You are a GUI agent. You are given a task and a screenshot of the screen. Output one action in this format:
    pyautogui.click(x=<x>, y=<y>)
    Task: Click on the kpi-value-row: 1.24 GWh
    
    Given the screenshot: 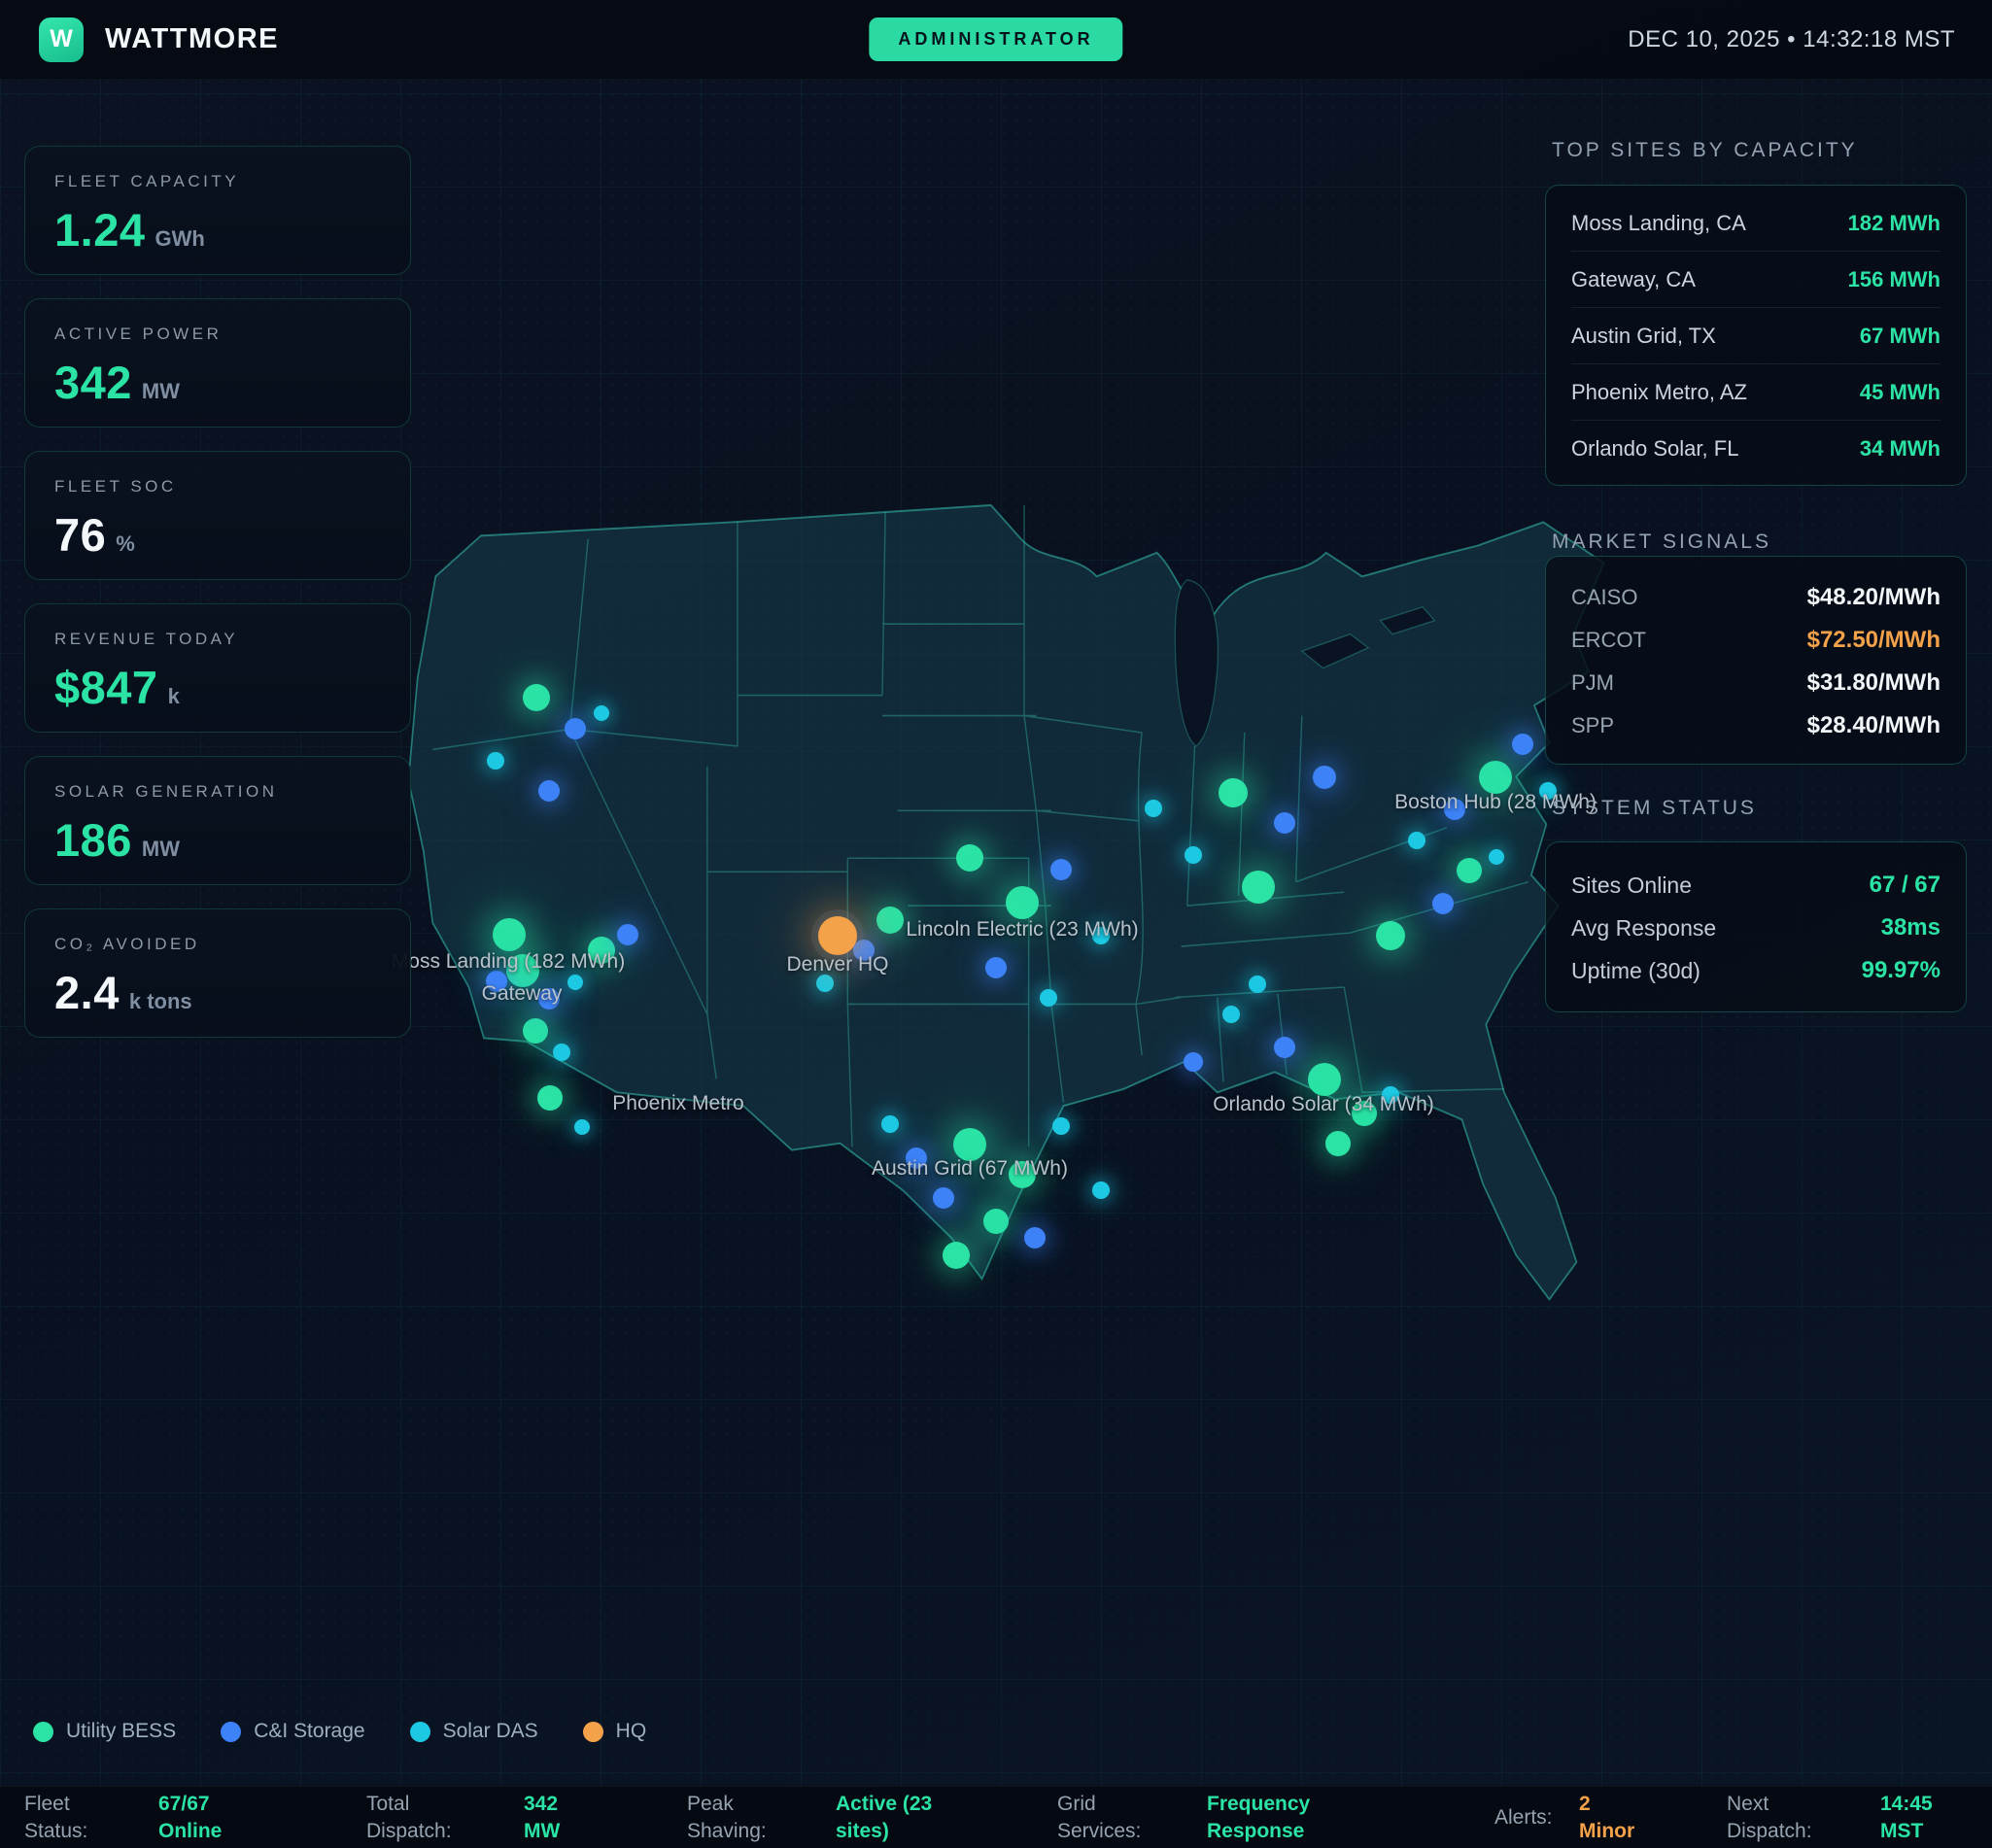 What is the action you would take?
    pyautogui.click(x=232, y=230)
    